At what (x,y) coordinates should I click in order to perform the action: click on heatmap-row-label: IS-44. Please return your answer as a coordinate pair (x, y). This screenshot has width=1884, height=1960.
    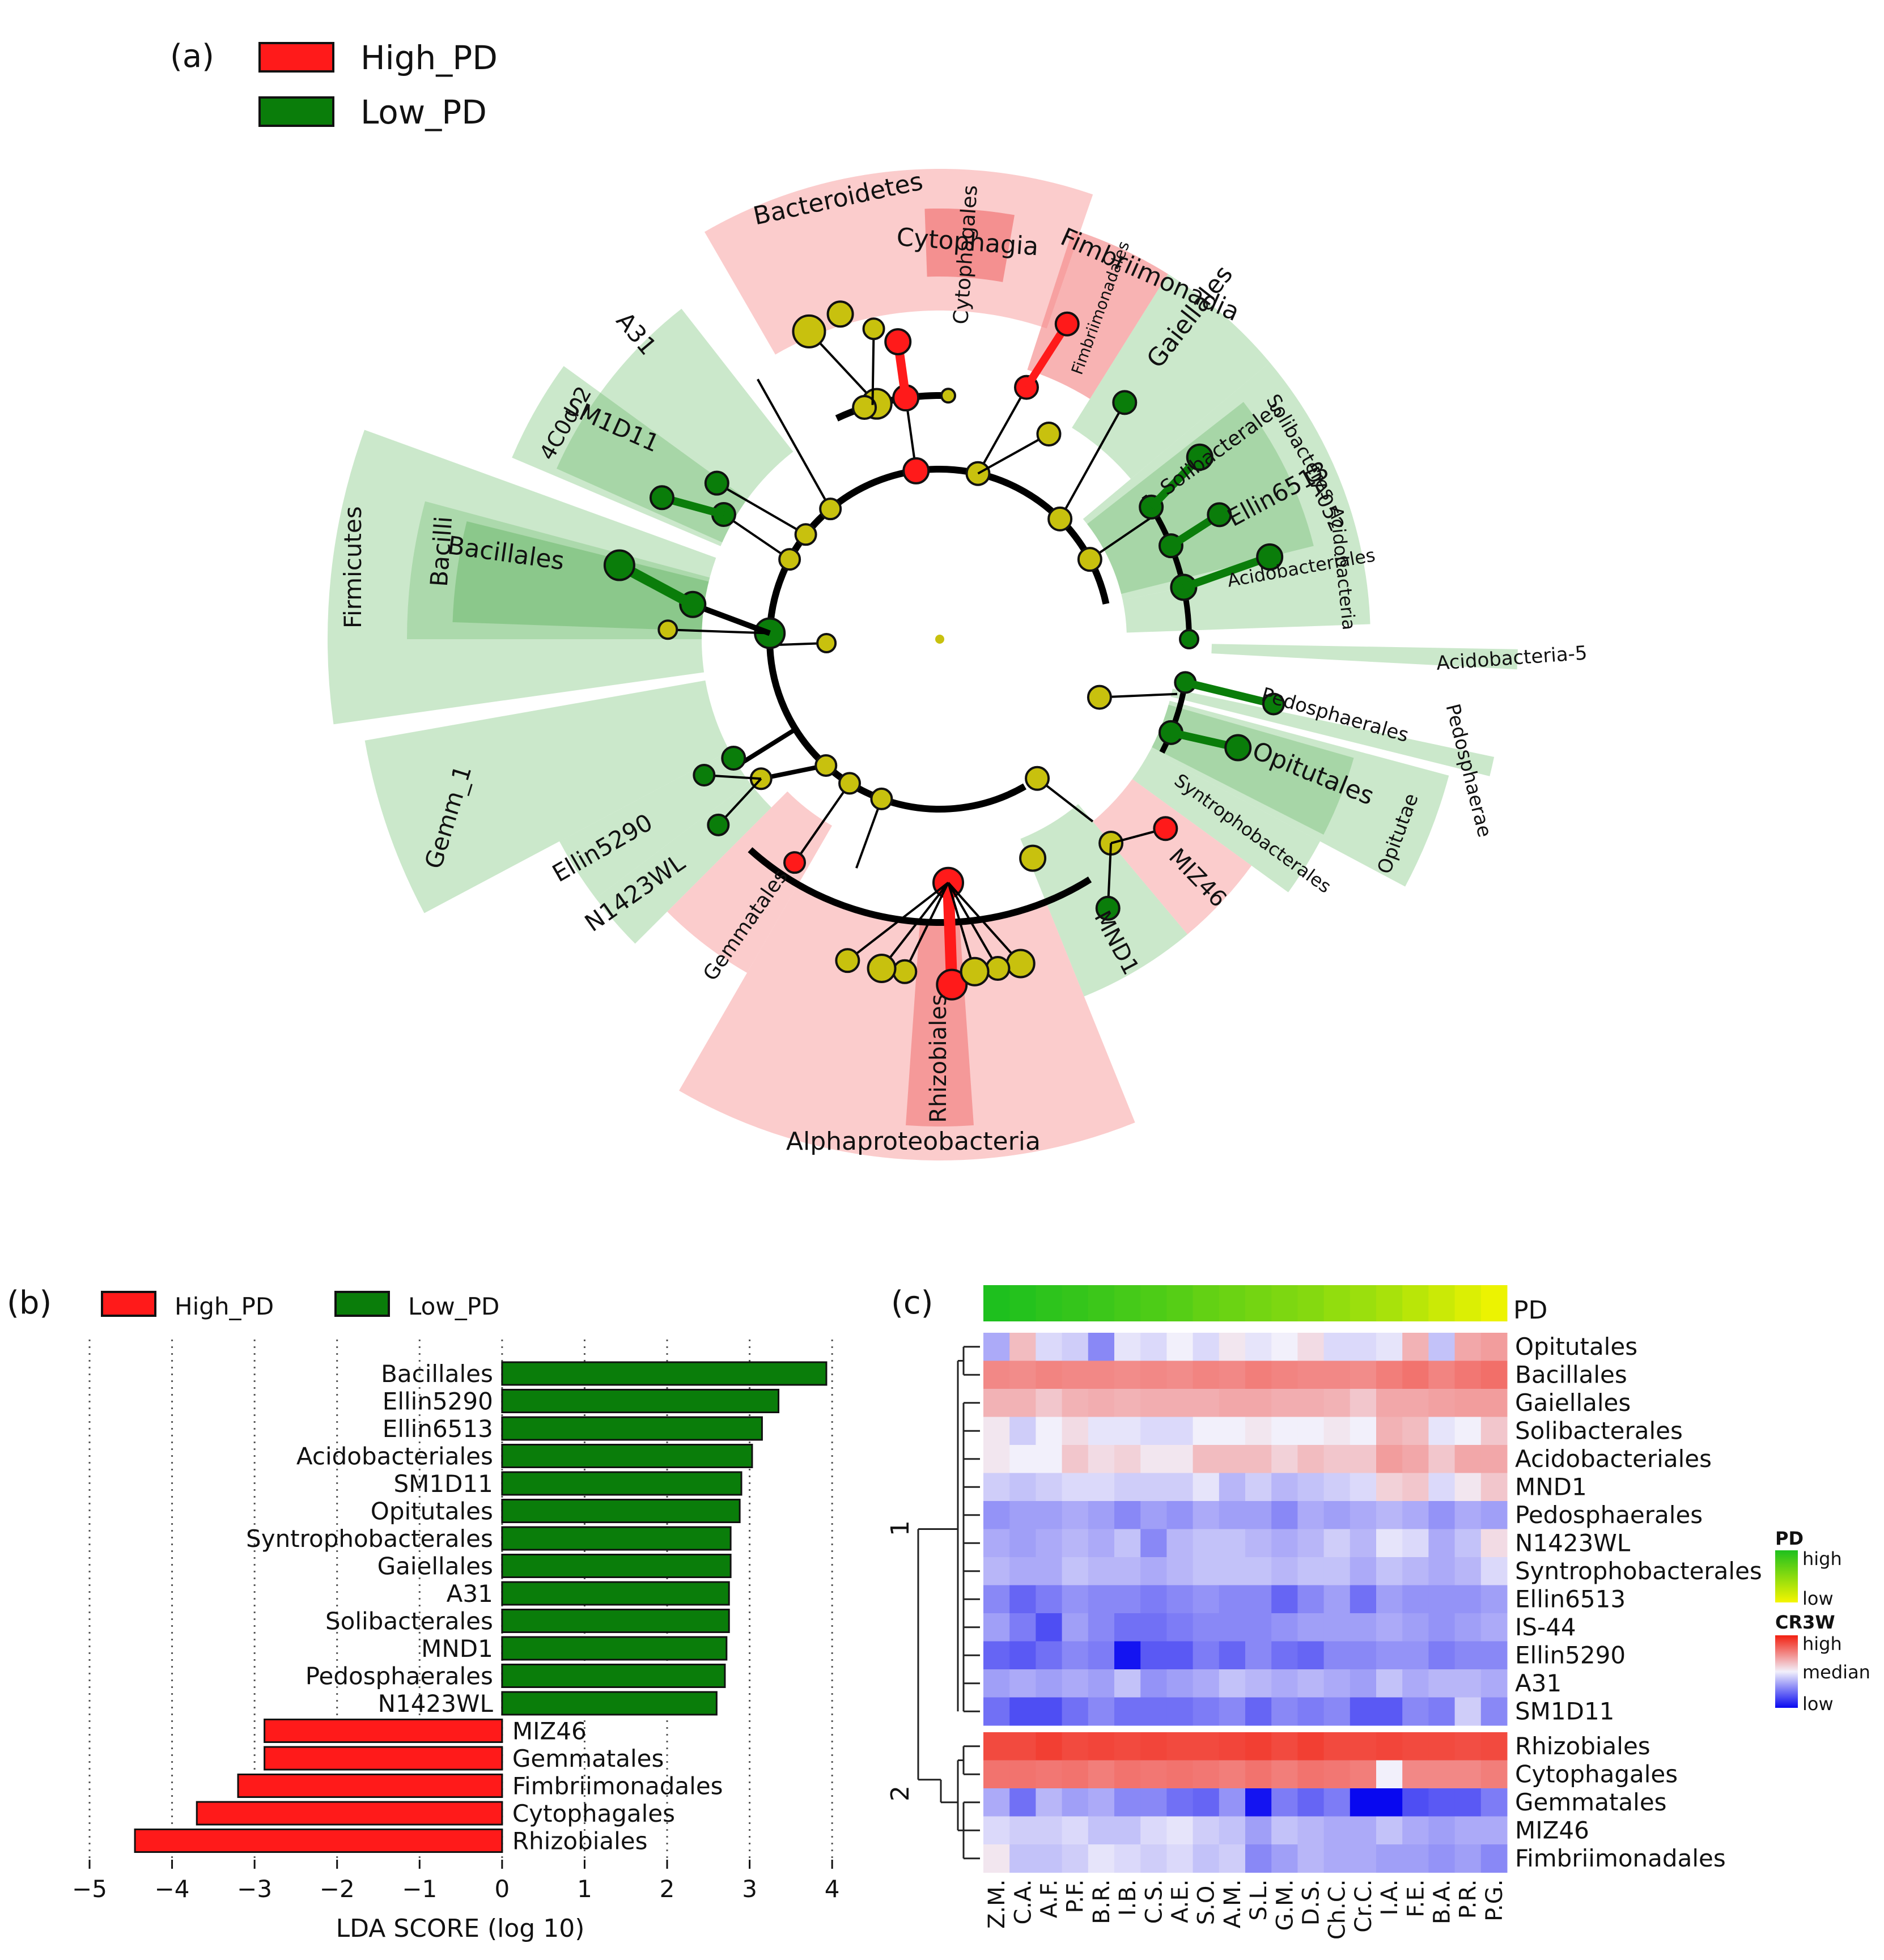
    Looking at the image, I should click on (1545, 1627).